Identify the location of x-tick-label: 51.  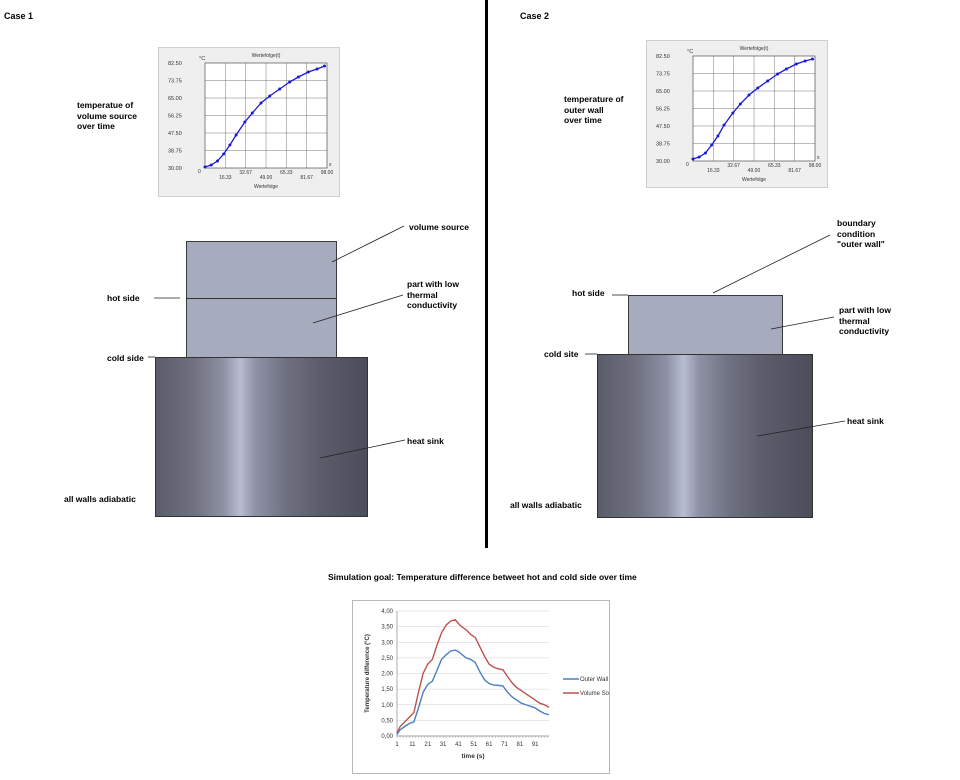
(473, 745).